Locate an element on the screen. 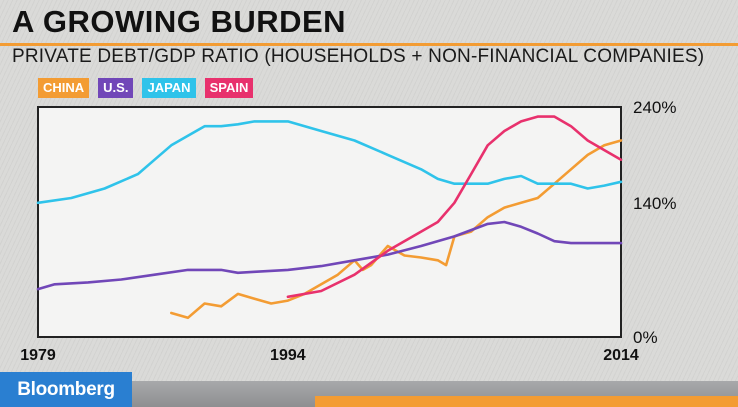  series-line-us is located at coordinates (329, 255).